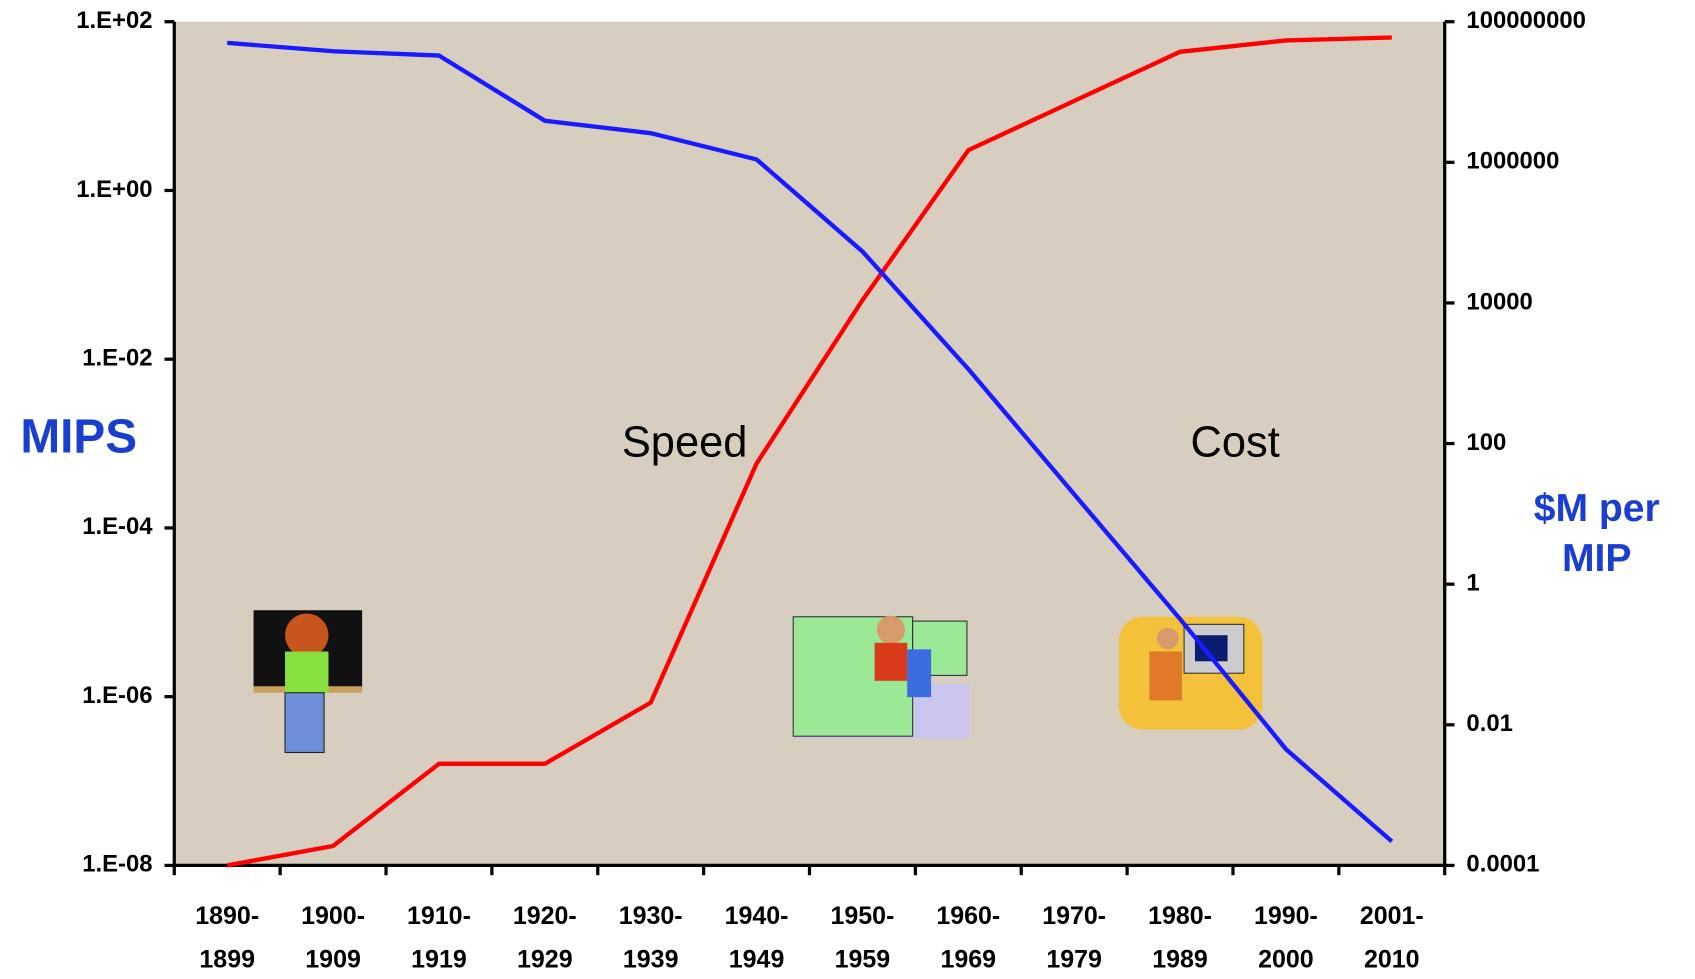  I want to click on x-tick-label: 1960- 1969, so click(968, 937).